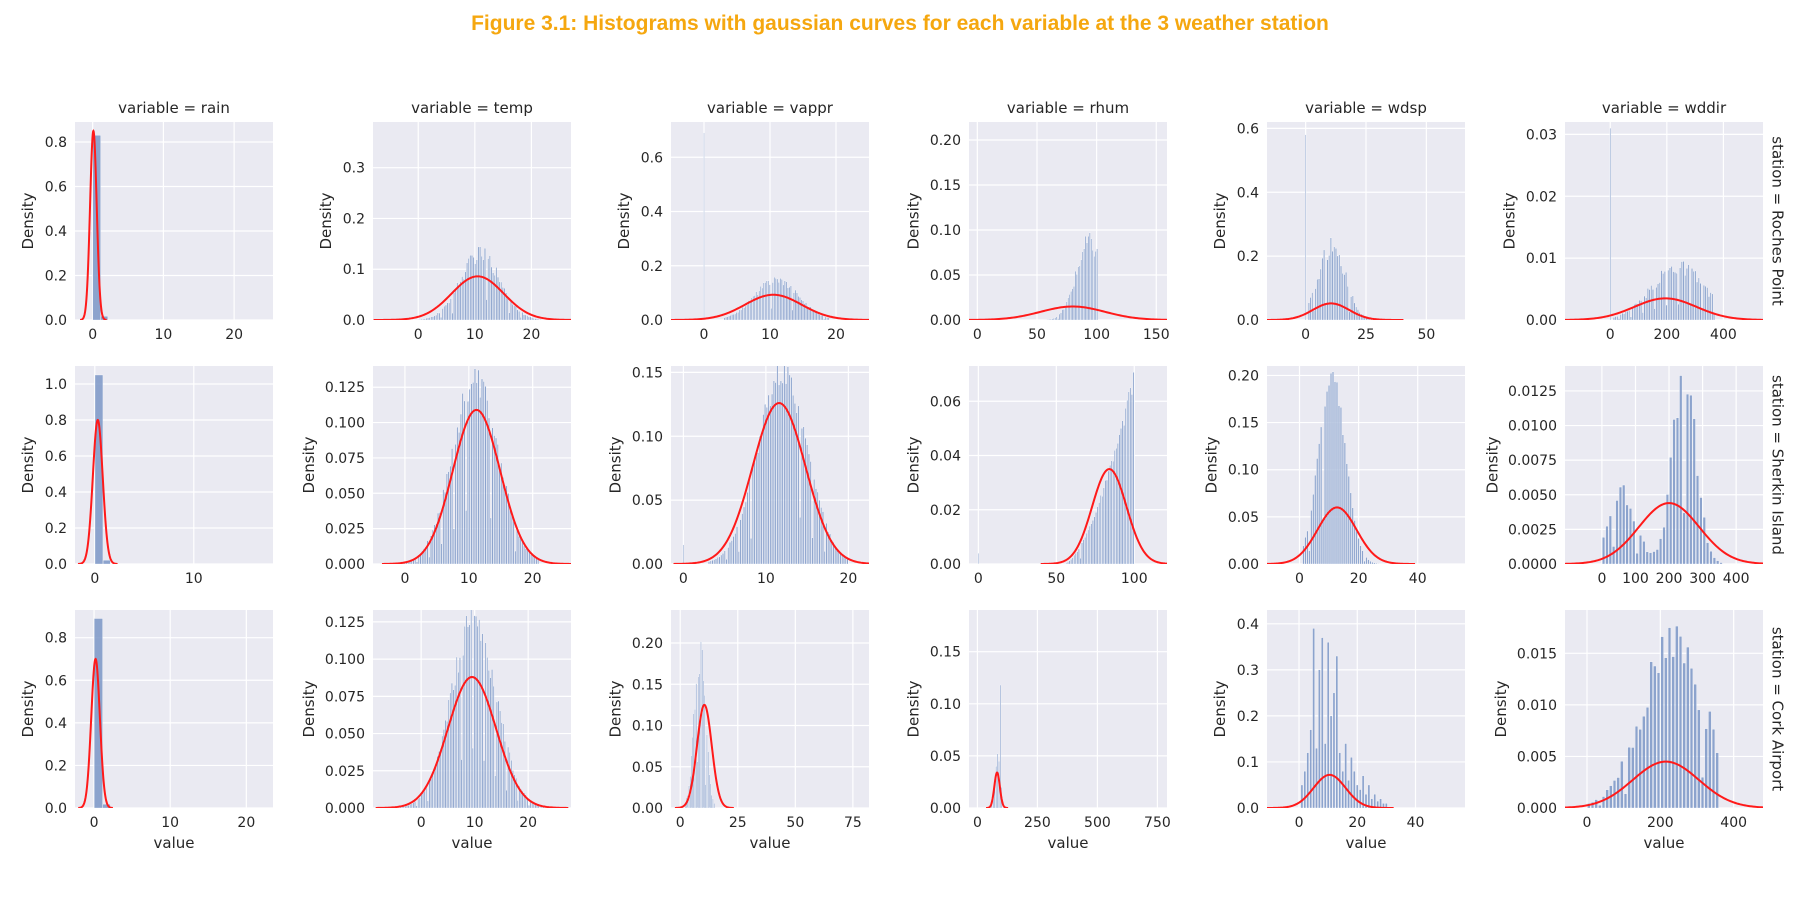 Image resolution: width=1800 pixels, height=904 pixels. I want to click on y-tick-label: 0.20, so click(1243, 376).